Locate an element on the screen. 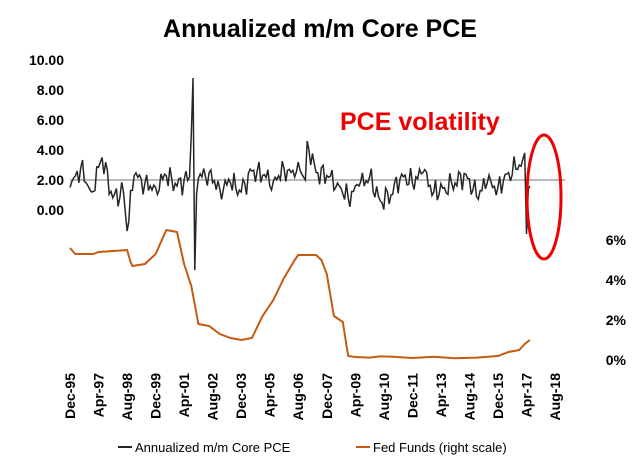 The width and height of the screenshot is (640, 466). legend-label-fed-funds: Fed Funds (right scale) is located at coordinates (440, 447).